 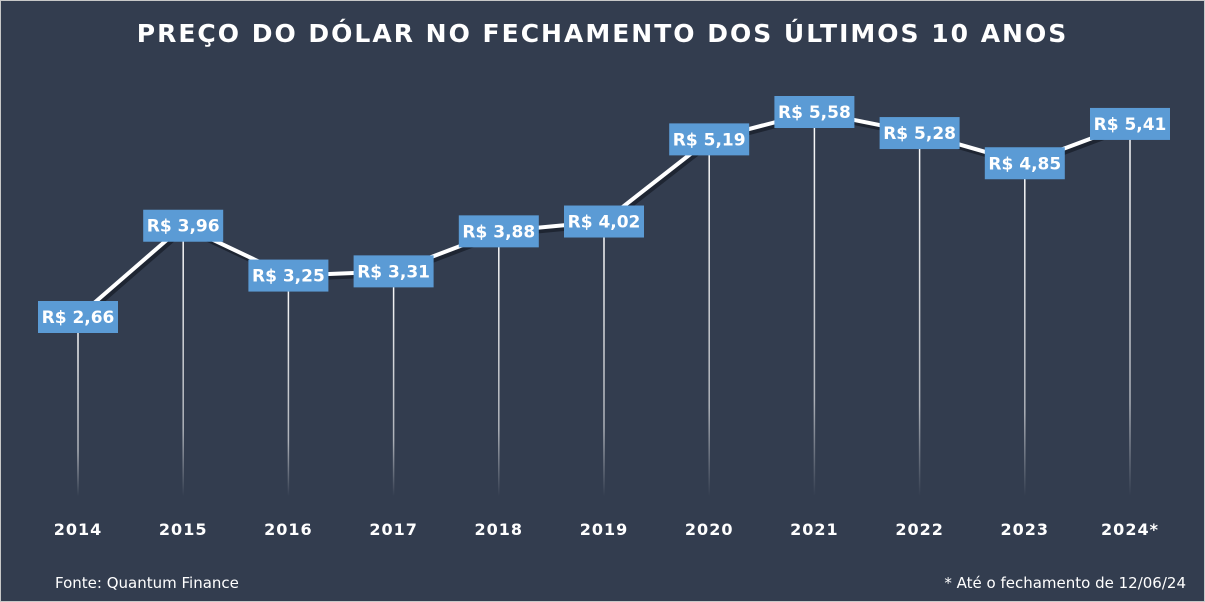 I want to click on x-tick-label: 2015, so click(x=183, y=529).